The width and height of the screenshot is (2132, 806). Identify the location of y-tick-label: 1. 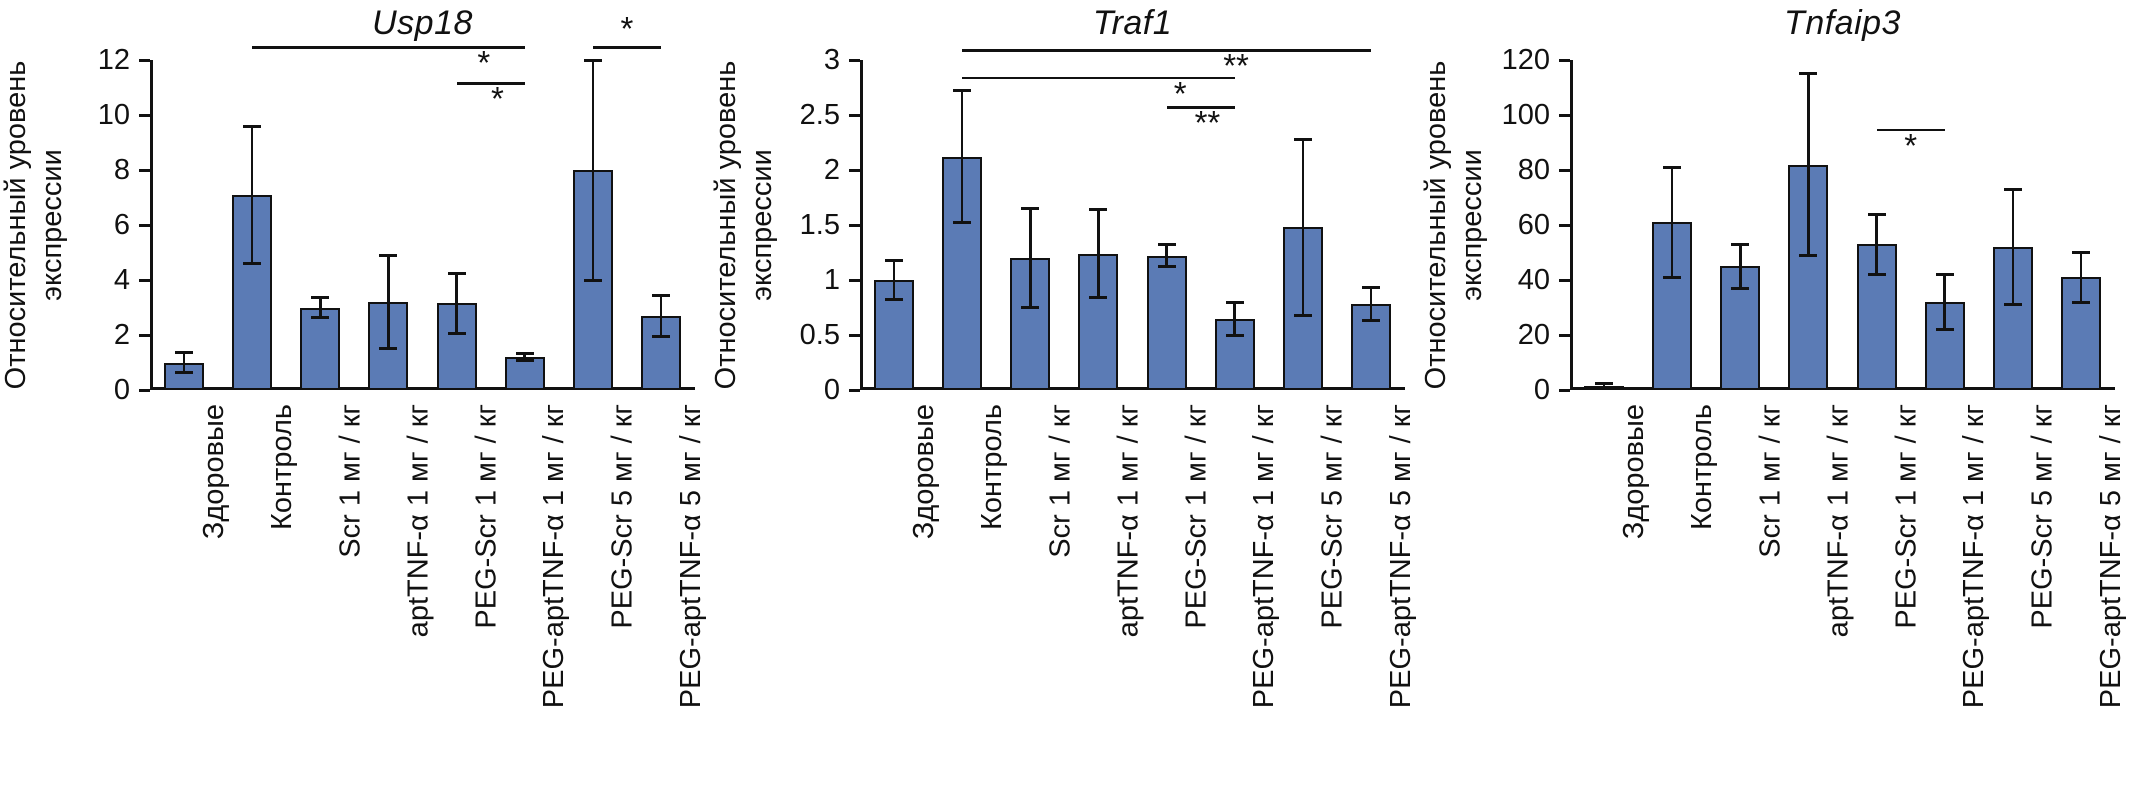
(831, 280).